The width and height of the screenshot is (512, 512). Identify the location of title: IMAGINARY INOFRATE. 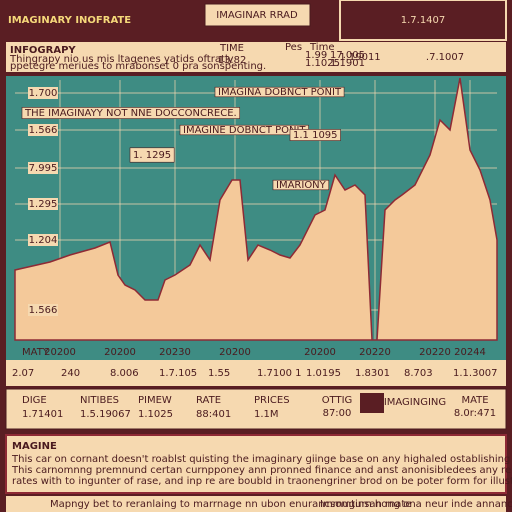
(69, 20).